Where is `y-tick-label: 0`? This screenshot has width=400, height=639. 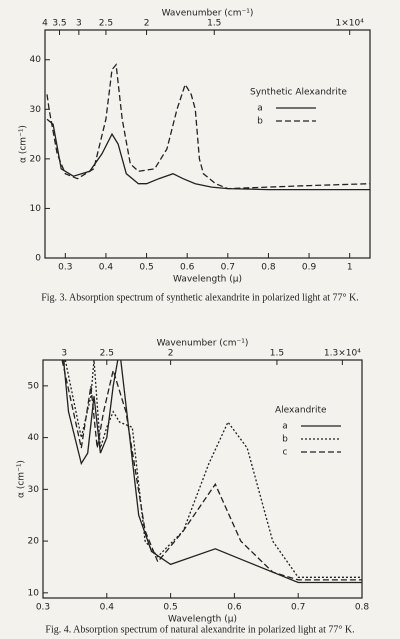 y-tick-label: 0 is located at coordinates (38, 259).